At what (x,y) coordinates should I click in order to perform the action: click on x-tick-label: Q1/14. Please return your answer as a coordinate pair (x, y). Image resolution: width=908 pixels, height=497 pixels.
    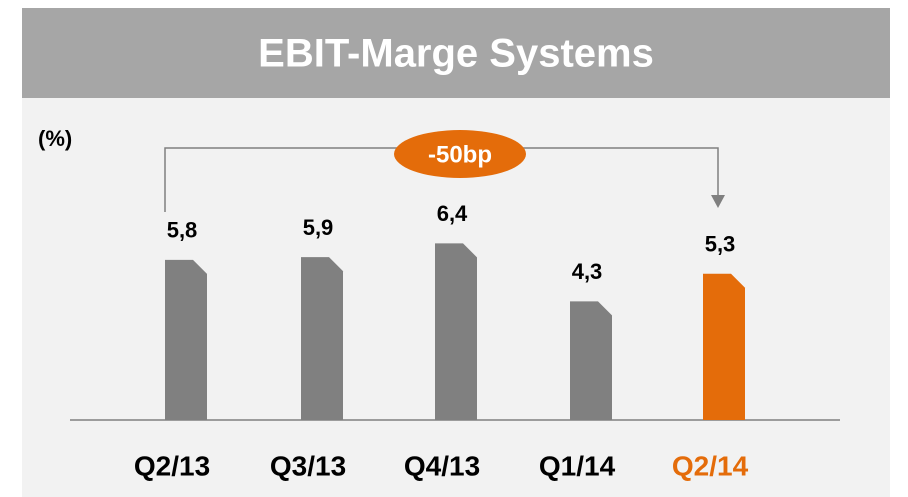
    Looking at the image, I should click on (577, 465).